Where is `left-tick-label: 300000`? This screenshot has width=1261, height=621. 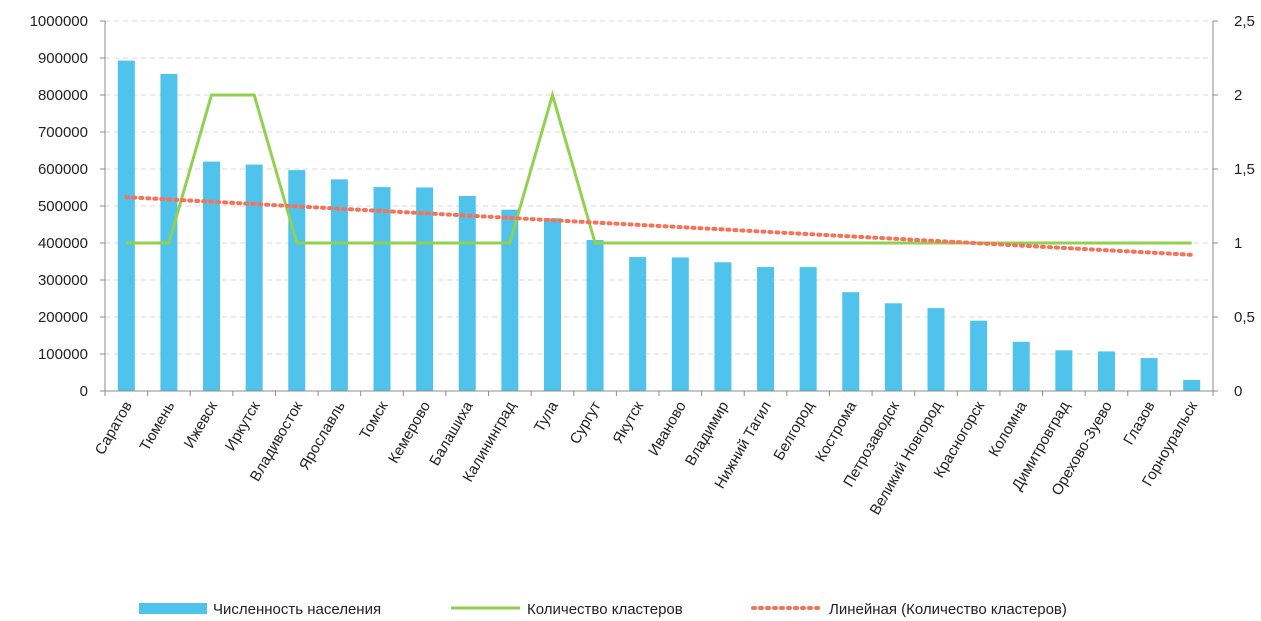 left-tick-label: 300000 is located at coordinates (63, 280).